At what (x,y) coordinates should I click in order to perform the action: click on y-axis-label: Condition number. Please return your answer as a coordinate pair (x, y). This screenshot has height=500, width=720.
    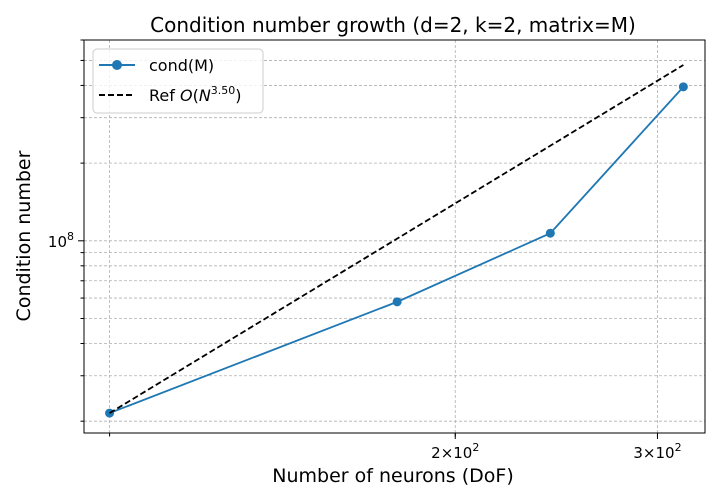
    Looking at the image, I should click on (24, 235).